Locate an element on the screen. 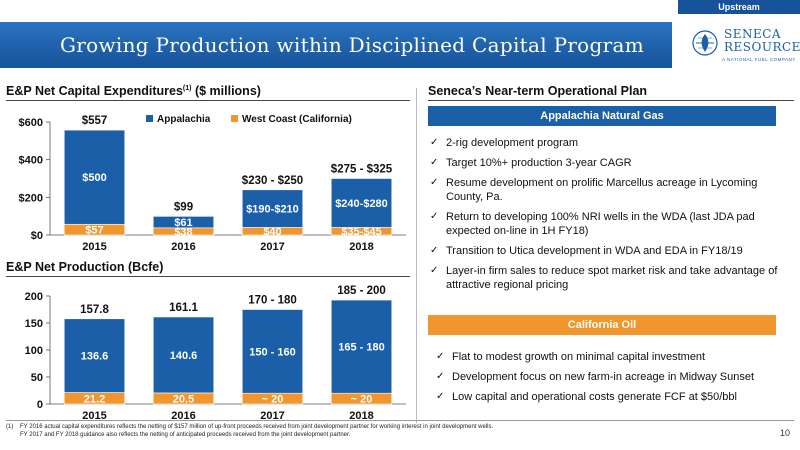 Image resolution: width=800 pixels, height=450 pixels. appalachia-bullet: ✓ 2-rig development program is located at coordinates (605, 143).